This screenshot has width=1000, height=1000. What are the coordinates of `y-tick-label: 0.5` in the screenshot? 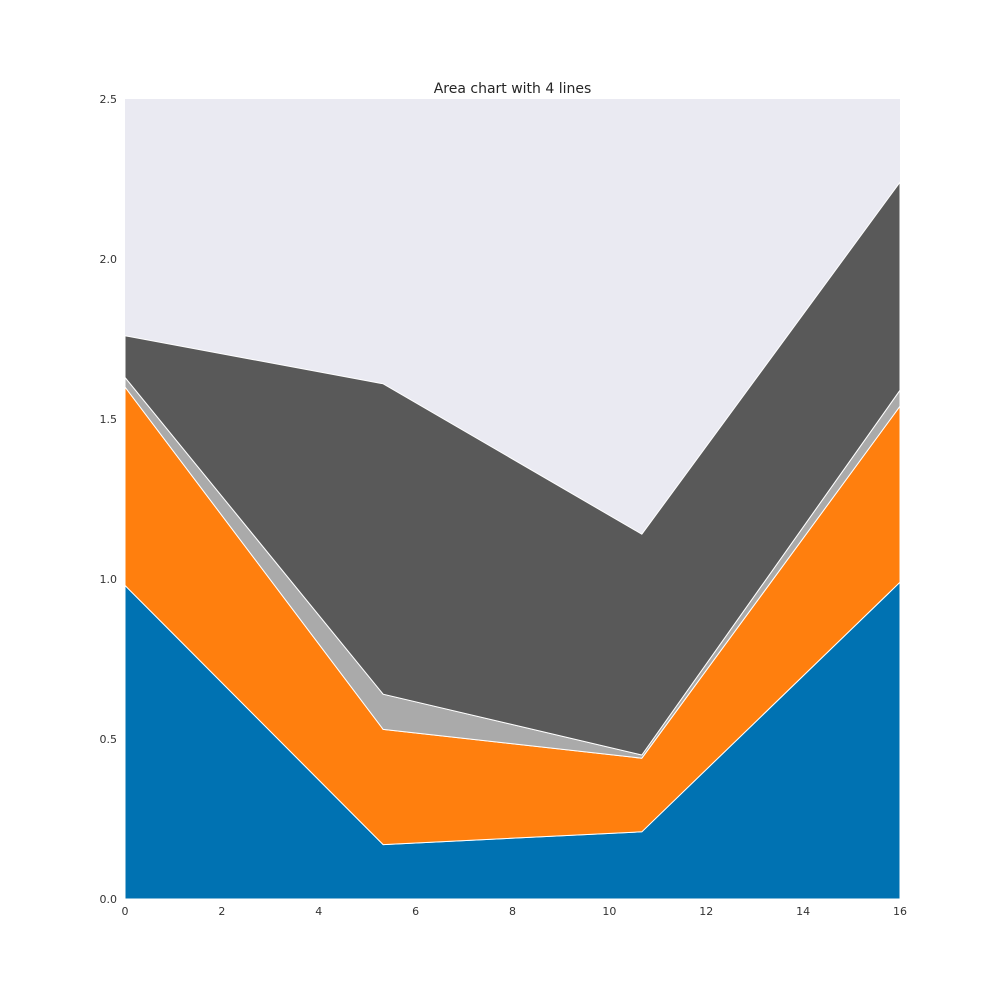 It's located at (109, 739).